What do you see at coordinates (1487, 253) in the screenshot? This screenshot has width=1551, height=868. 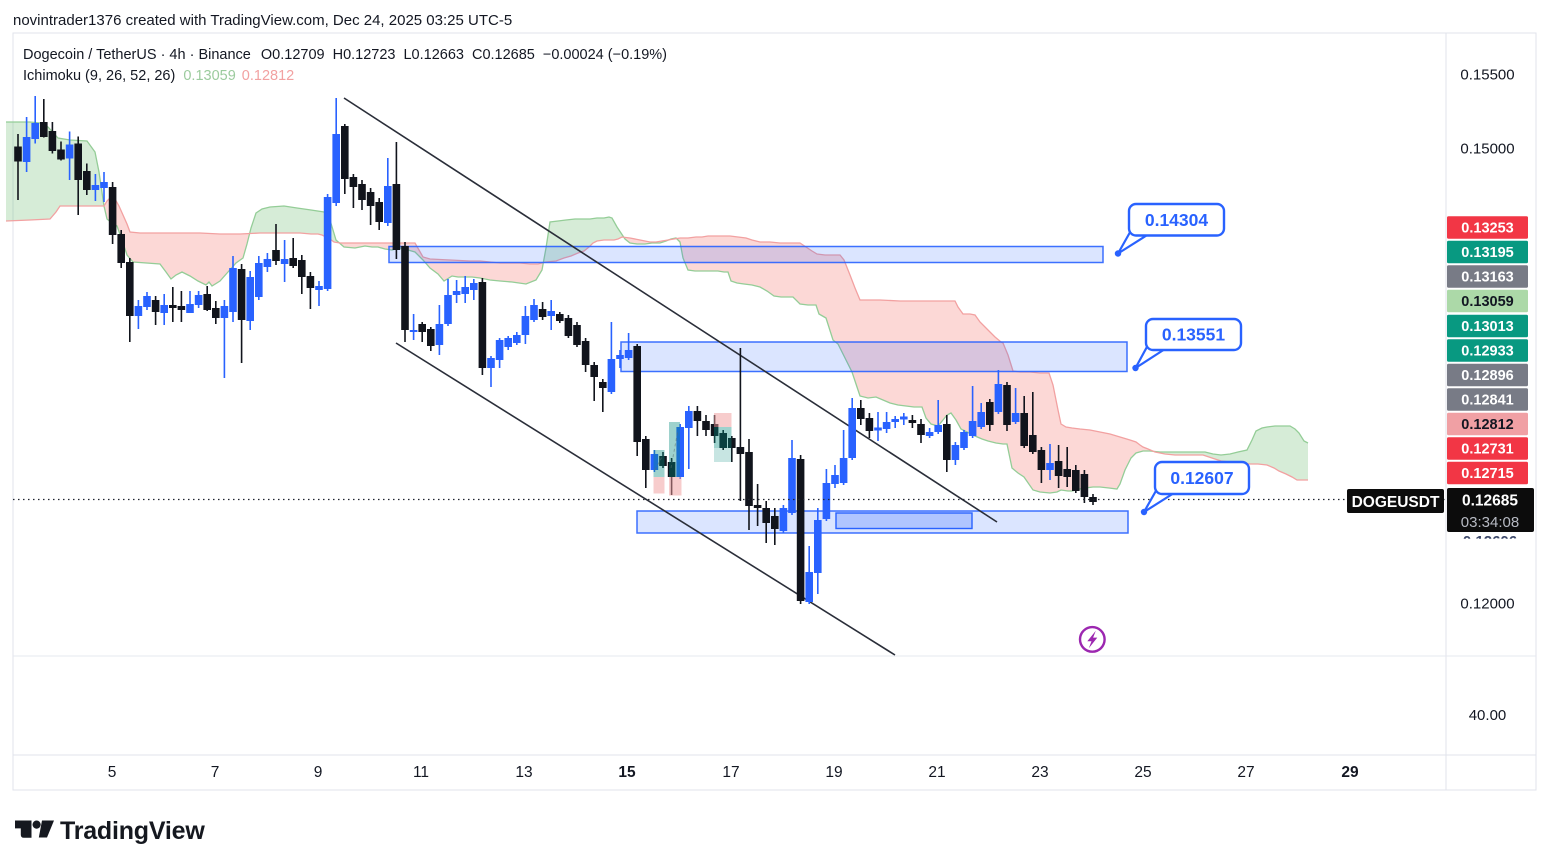 I see `svg-text: 0.13195` at bounding box center [1487, 253].